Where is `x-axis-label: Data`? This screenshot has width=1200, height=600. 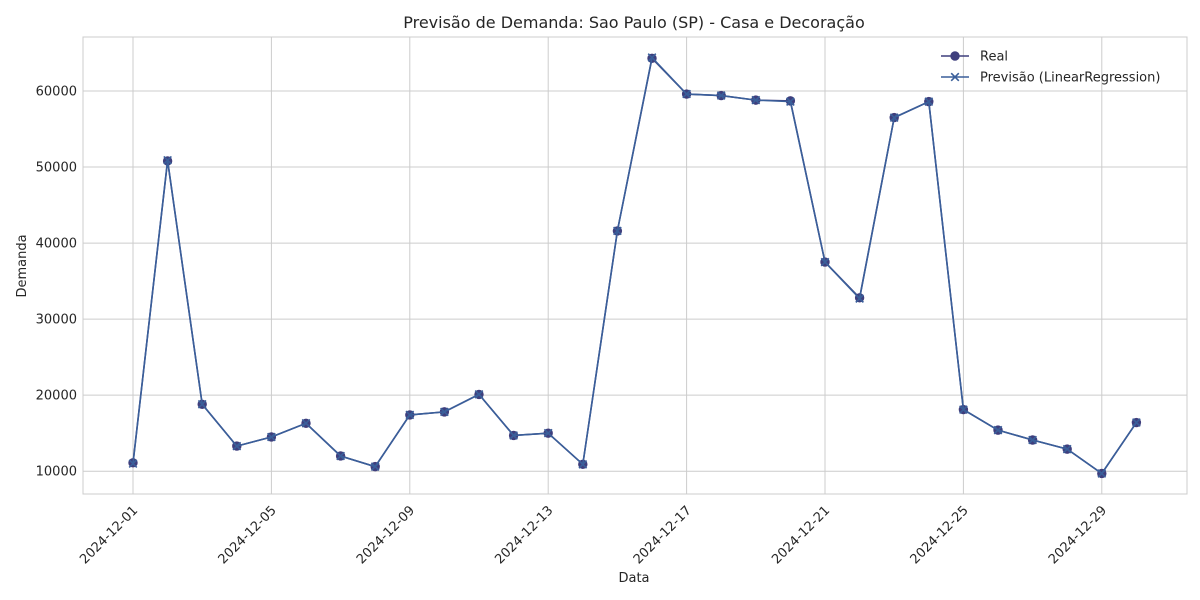 x-axis-label: Data is located at coordinates (633, 578).